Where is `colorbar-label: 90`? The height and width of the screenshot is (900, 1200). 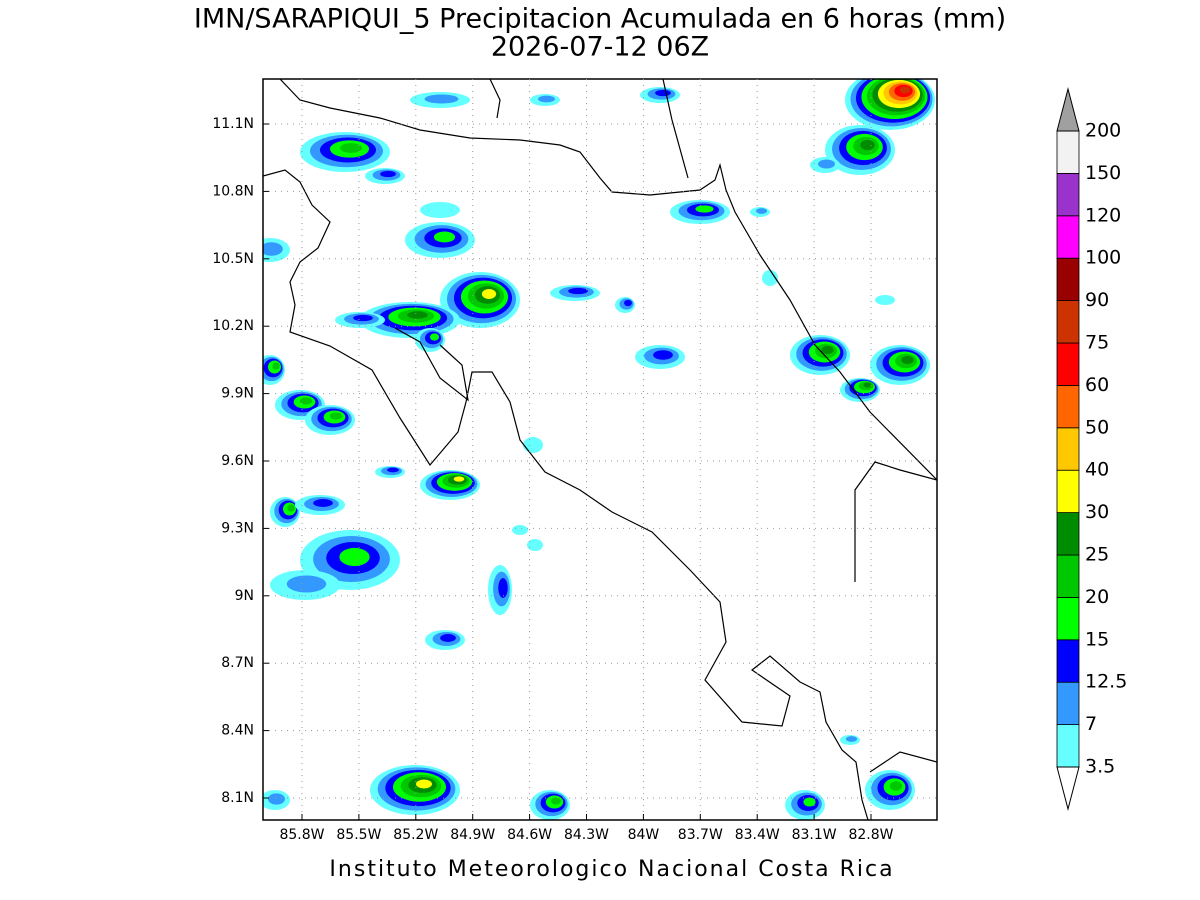 colorbar-label: 90 is located at coordinates (1097, 300).